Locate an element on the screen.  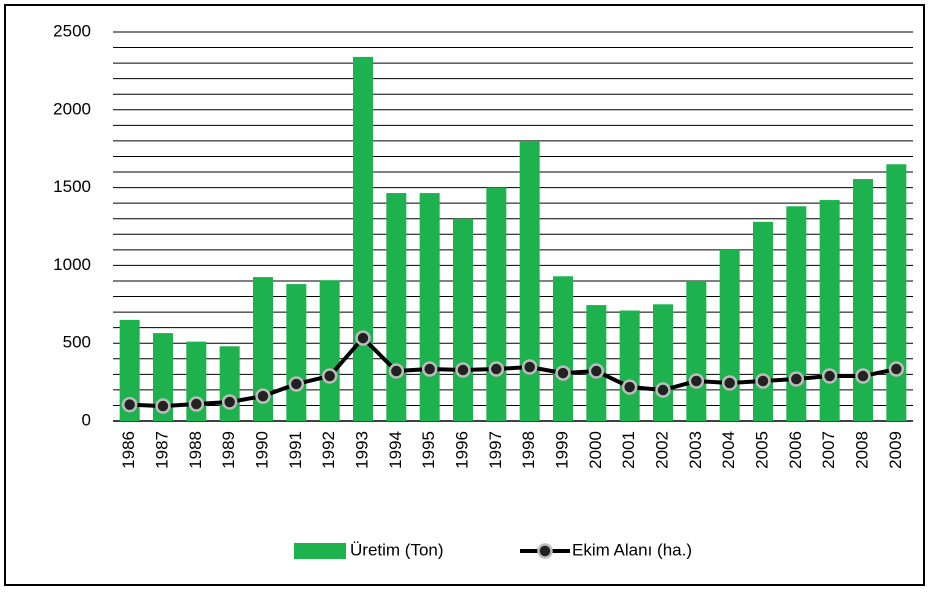
legend-label: Üretim (Ton) is located at coordinates (397, 549).